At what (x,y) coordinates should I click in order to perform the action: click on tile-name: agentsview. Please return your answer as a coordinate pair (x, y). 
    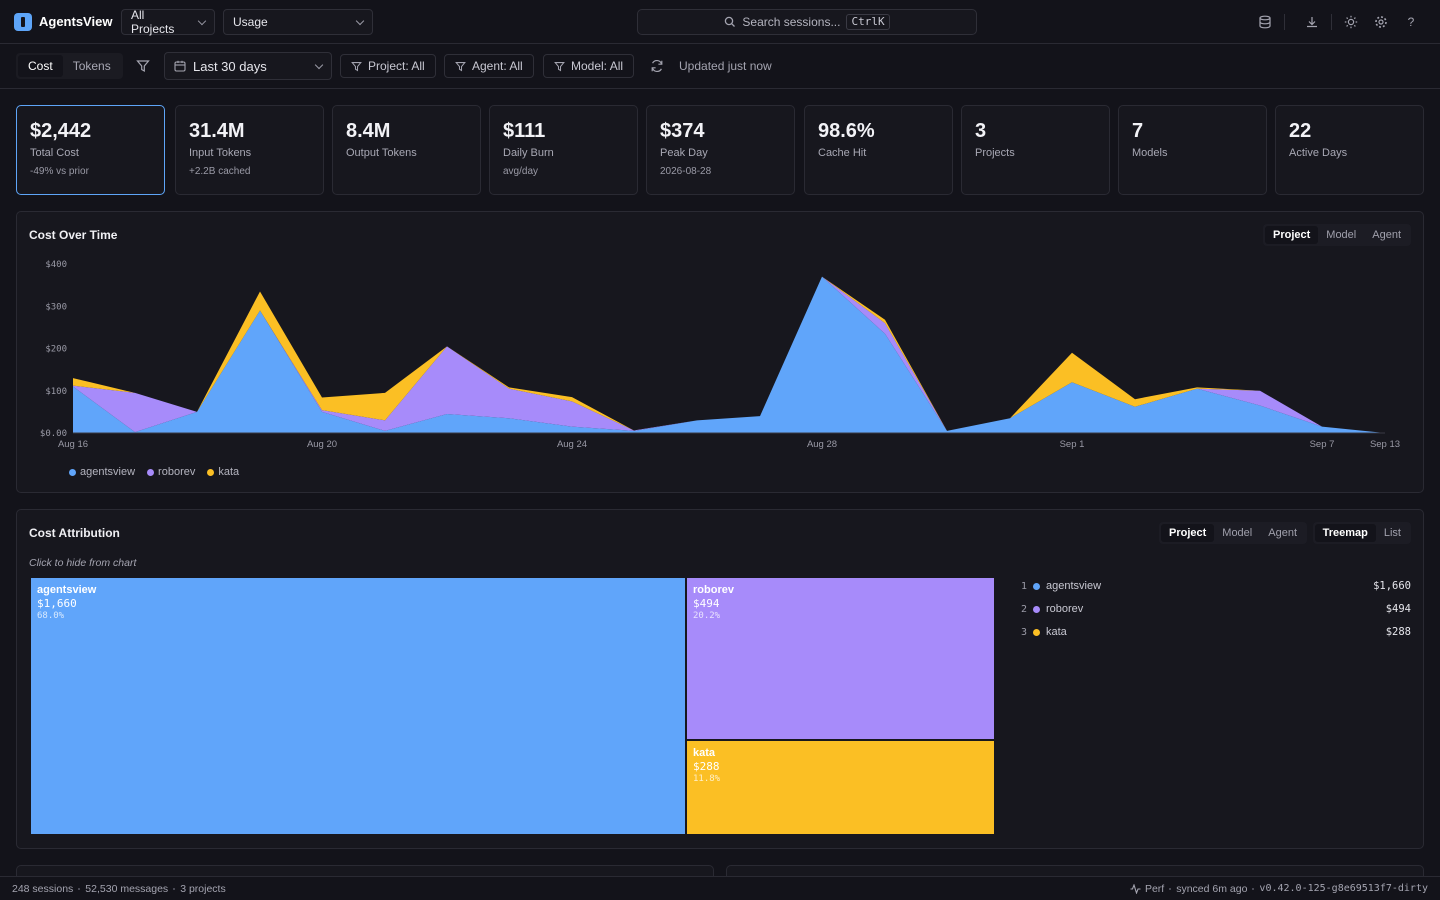
    Looking at the image, I should click on (67, 590).